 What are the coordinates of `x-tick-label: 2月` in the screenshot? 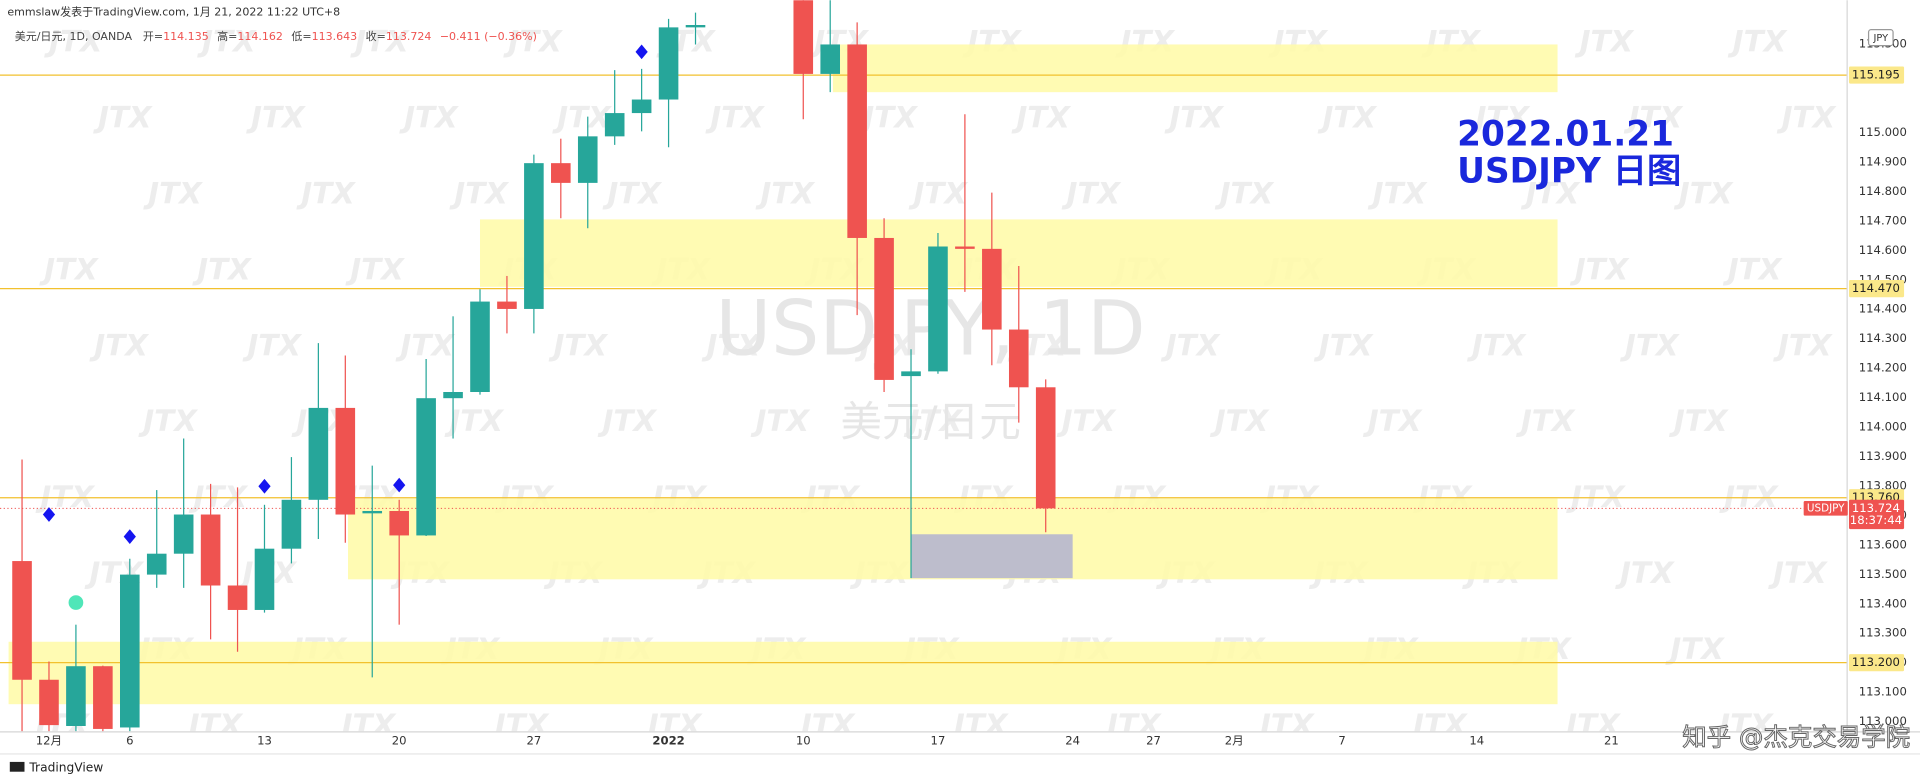 It's located at (1234, 741).